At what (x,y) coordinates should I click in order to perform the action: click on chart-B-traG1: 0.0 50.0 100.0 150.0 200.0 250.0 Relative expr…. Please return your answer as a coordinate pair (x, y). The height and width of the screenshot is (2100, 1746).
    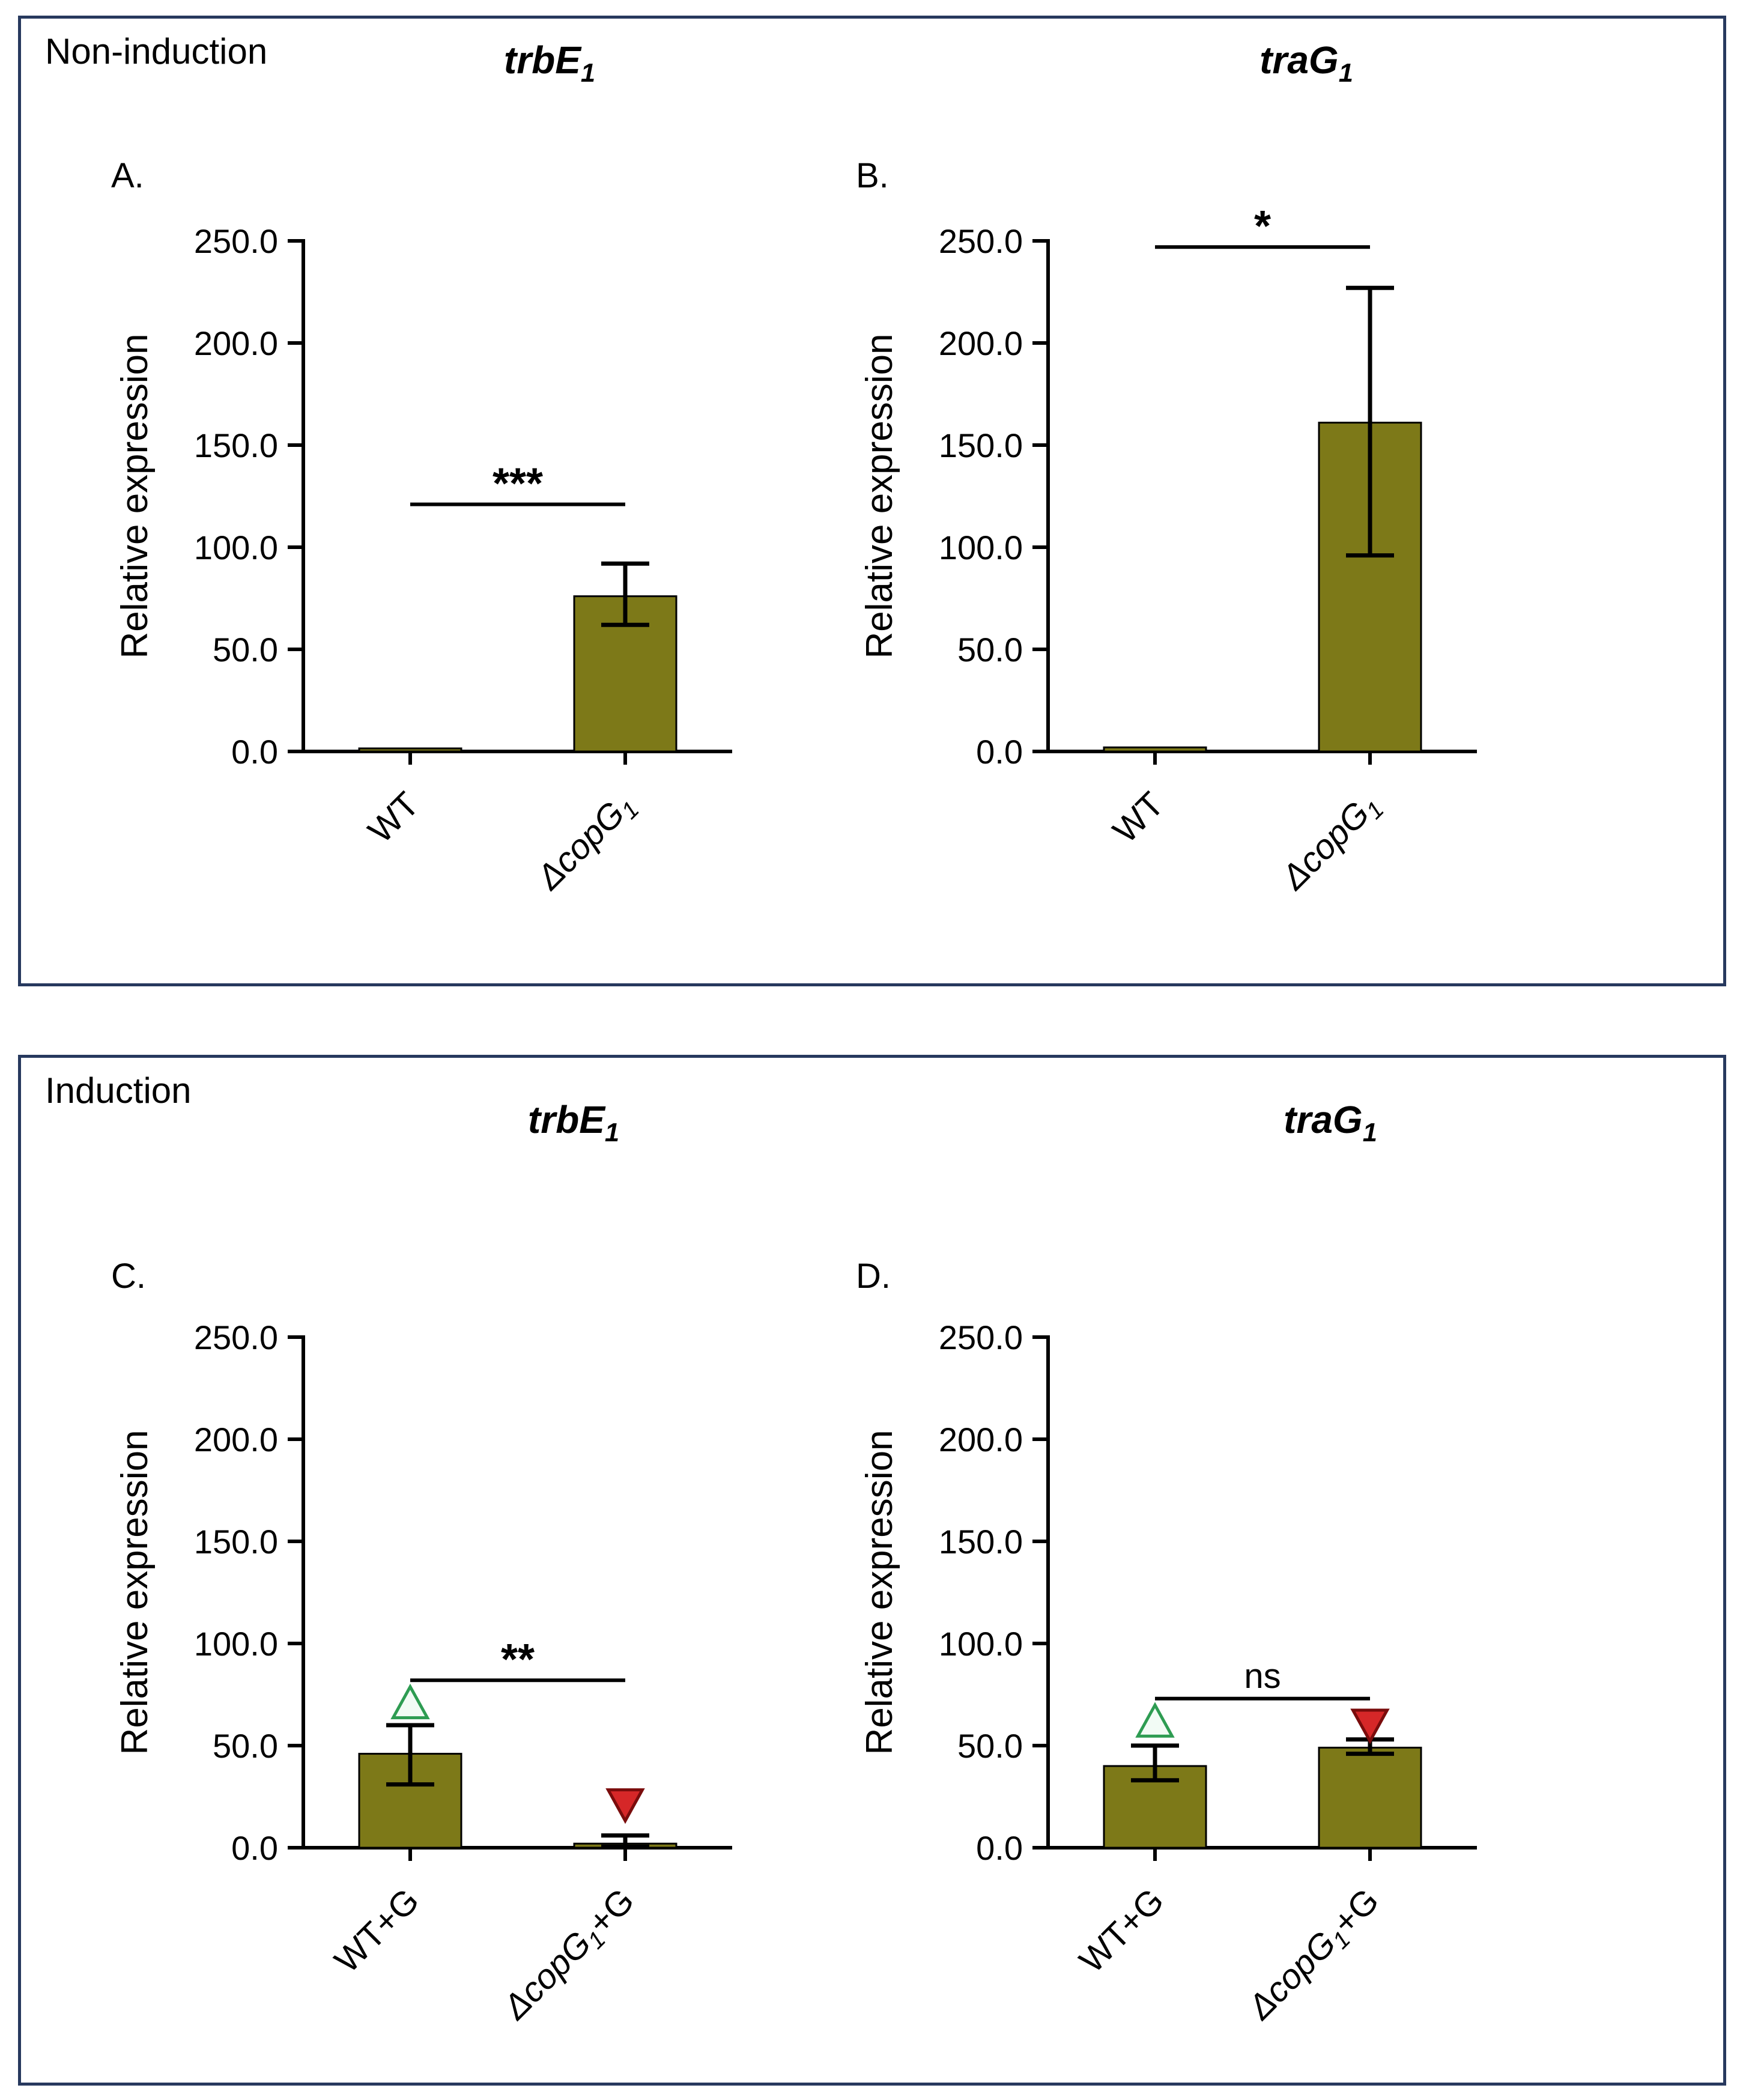
    Looking at the image, I should click on (1168, 551).